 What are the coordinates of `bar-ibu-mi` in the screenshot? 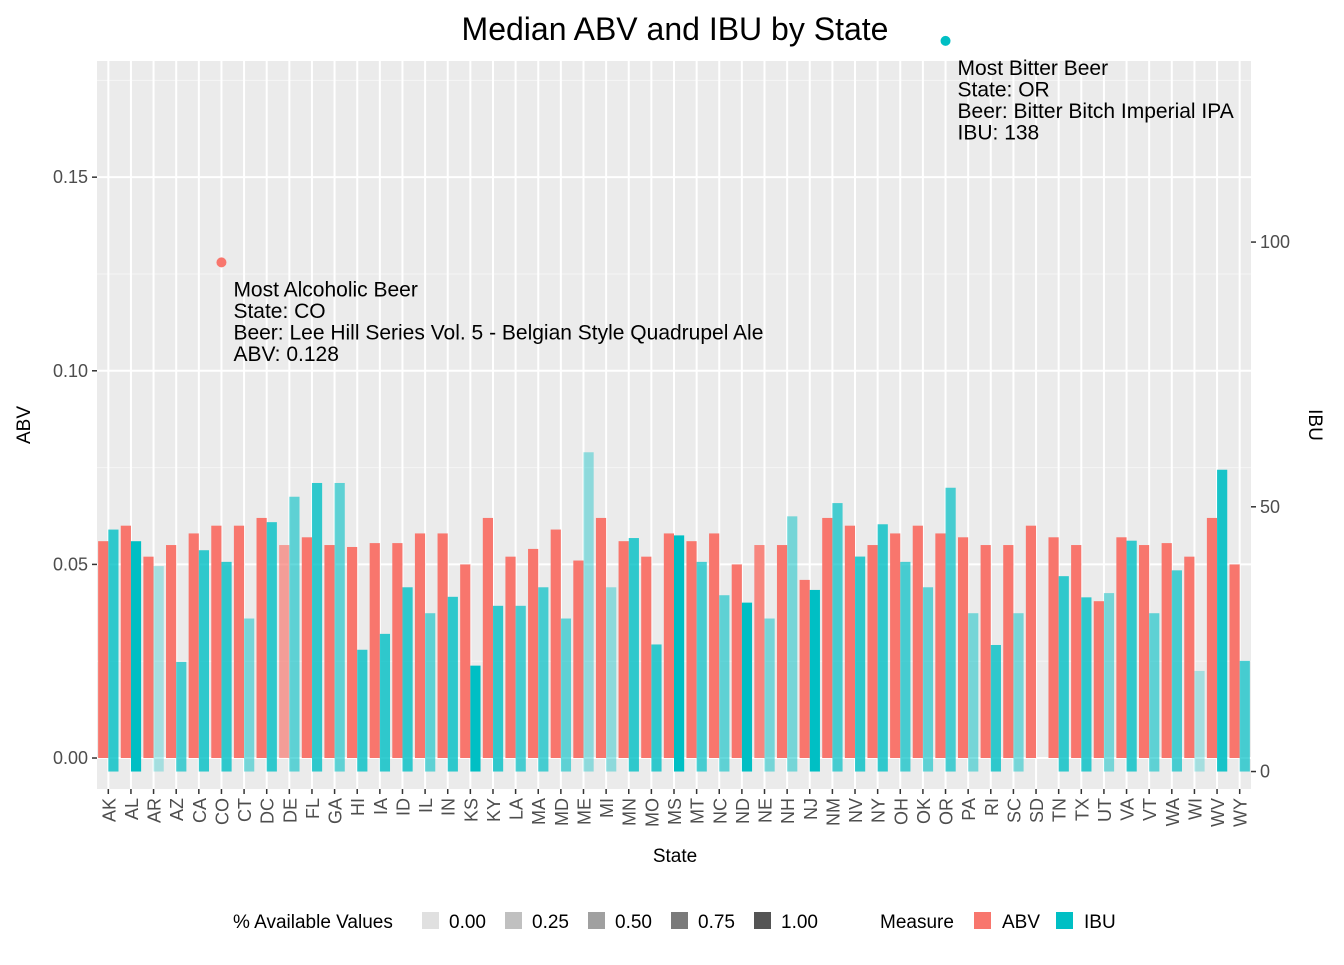 It's located at (611, 679).